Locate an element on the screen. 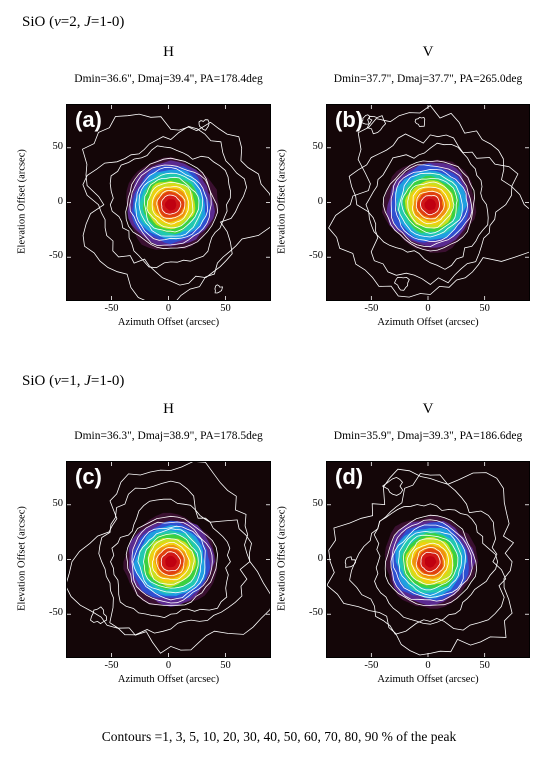  panel-label: (a) is located at coordinates (88, 119).